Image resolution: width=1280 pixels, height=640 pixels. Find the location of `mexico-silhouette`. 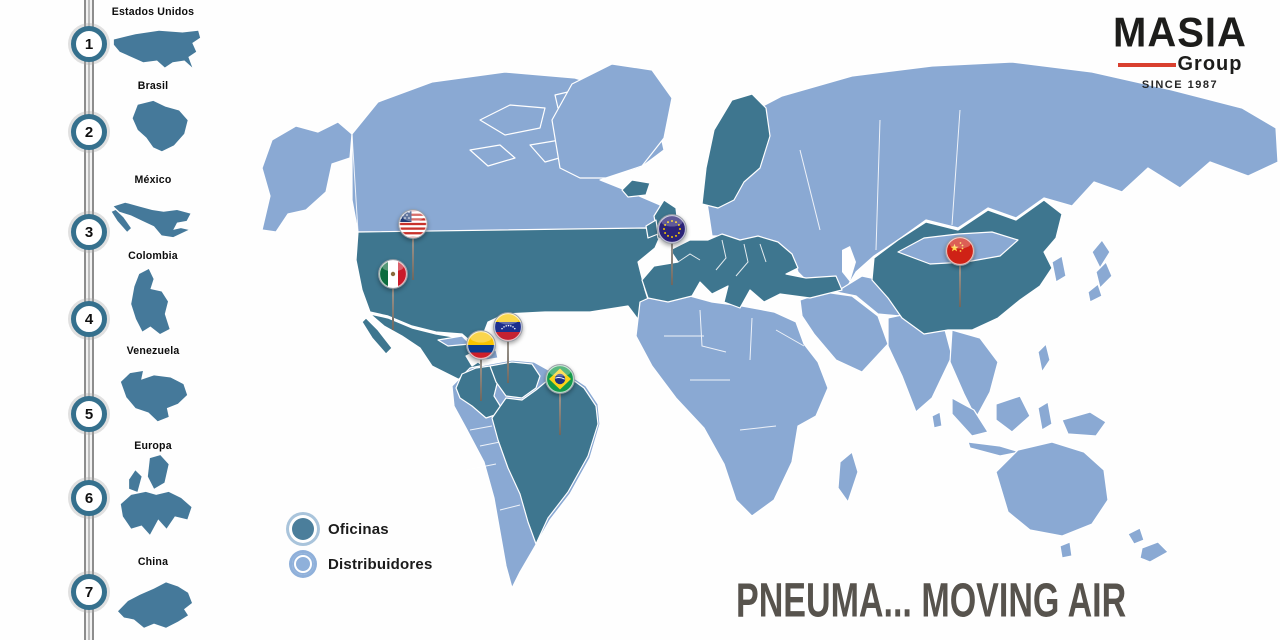

mexico-silhouette is located at coordinates (154, 219).